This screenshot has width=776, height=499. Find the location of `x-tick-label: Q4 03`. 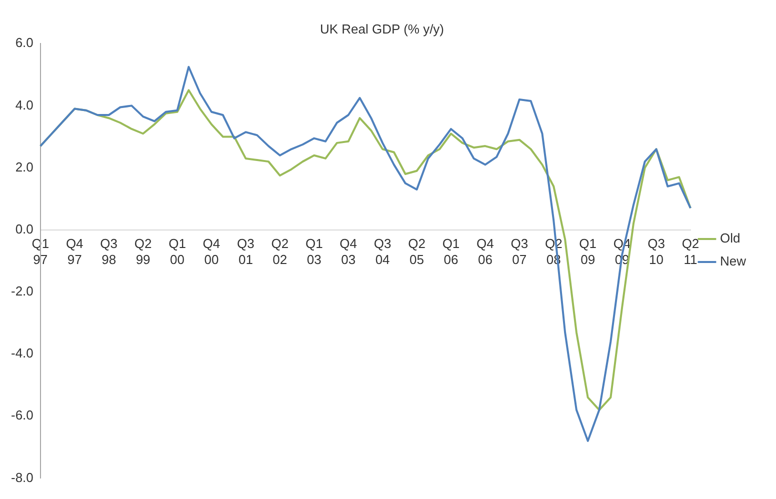

x-tick-label: Q4 03 is located at coordinates (349, 251).